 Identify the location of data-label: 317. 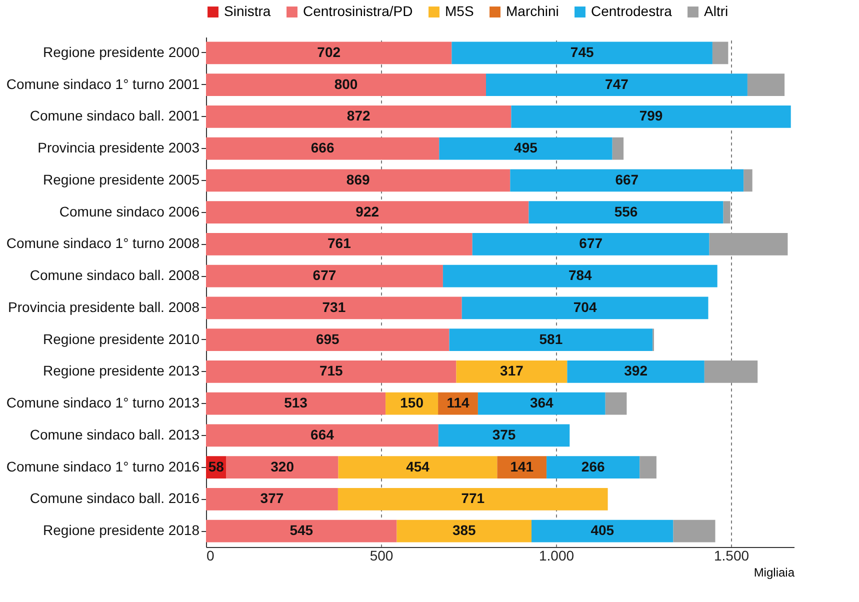
(512, 370).